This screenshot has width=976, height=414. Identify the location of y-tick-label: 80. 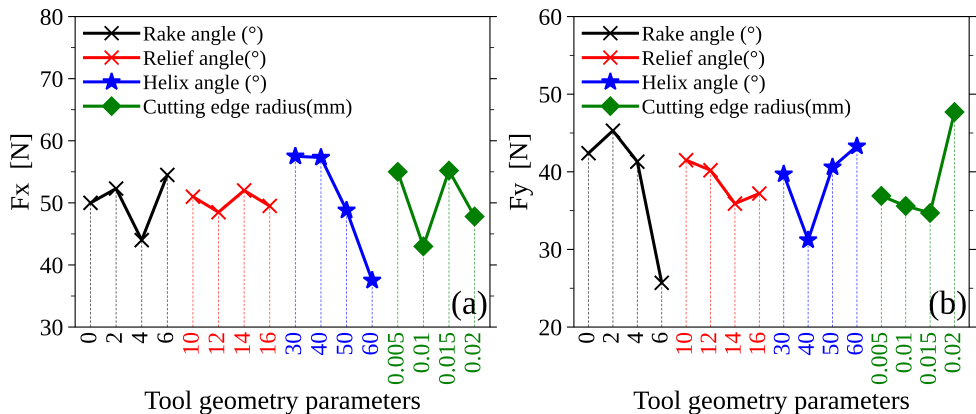
(51, 17).